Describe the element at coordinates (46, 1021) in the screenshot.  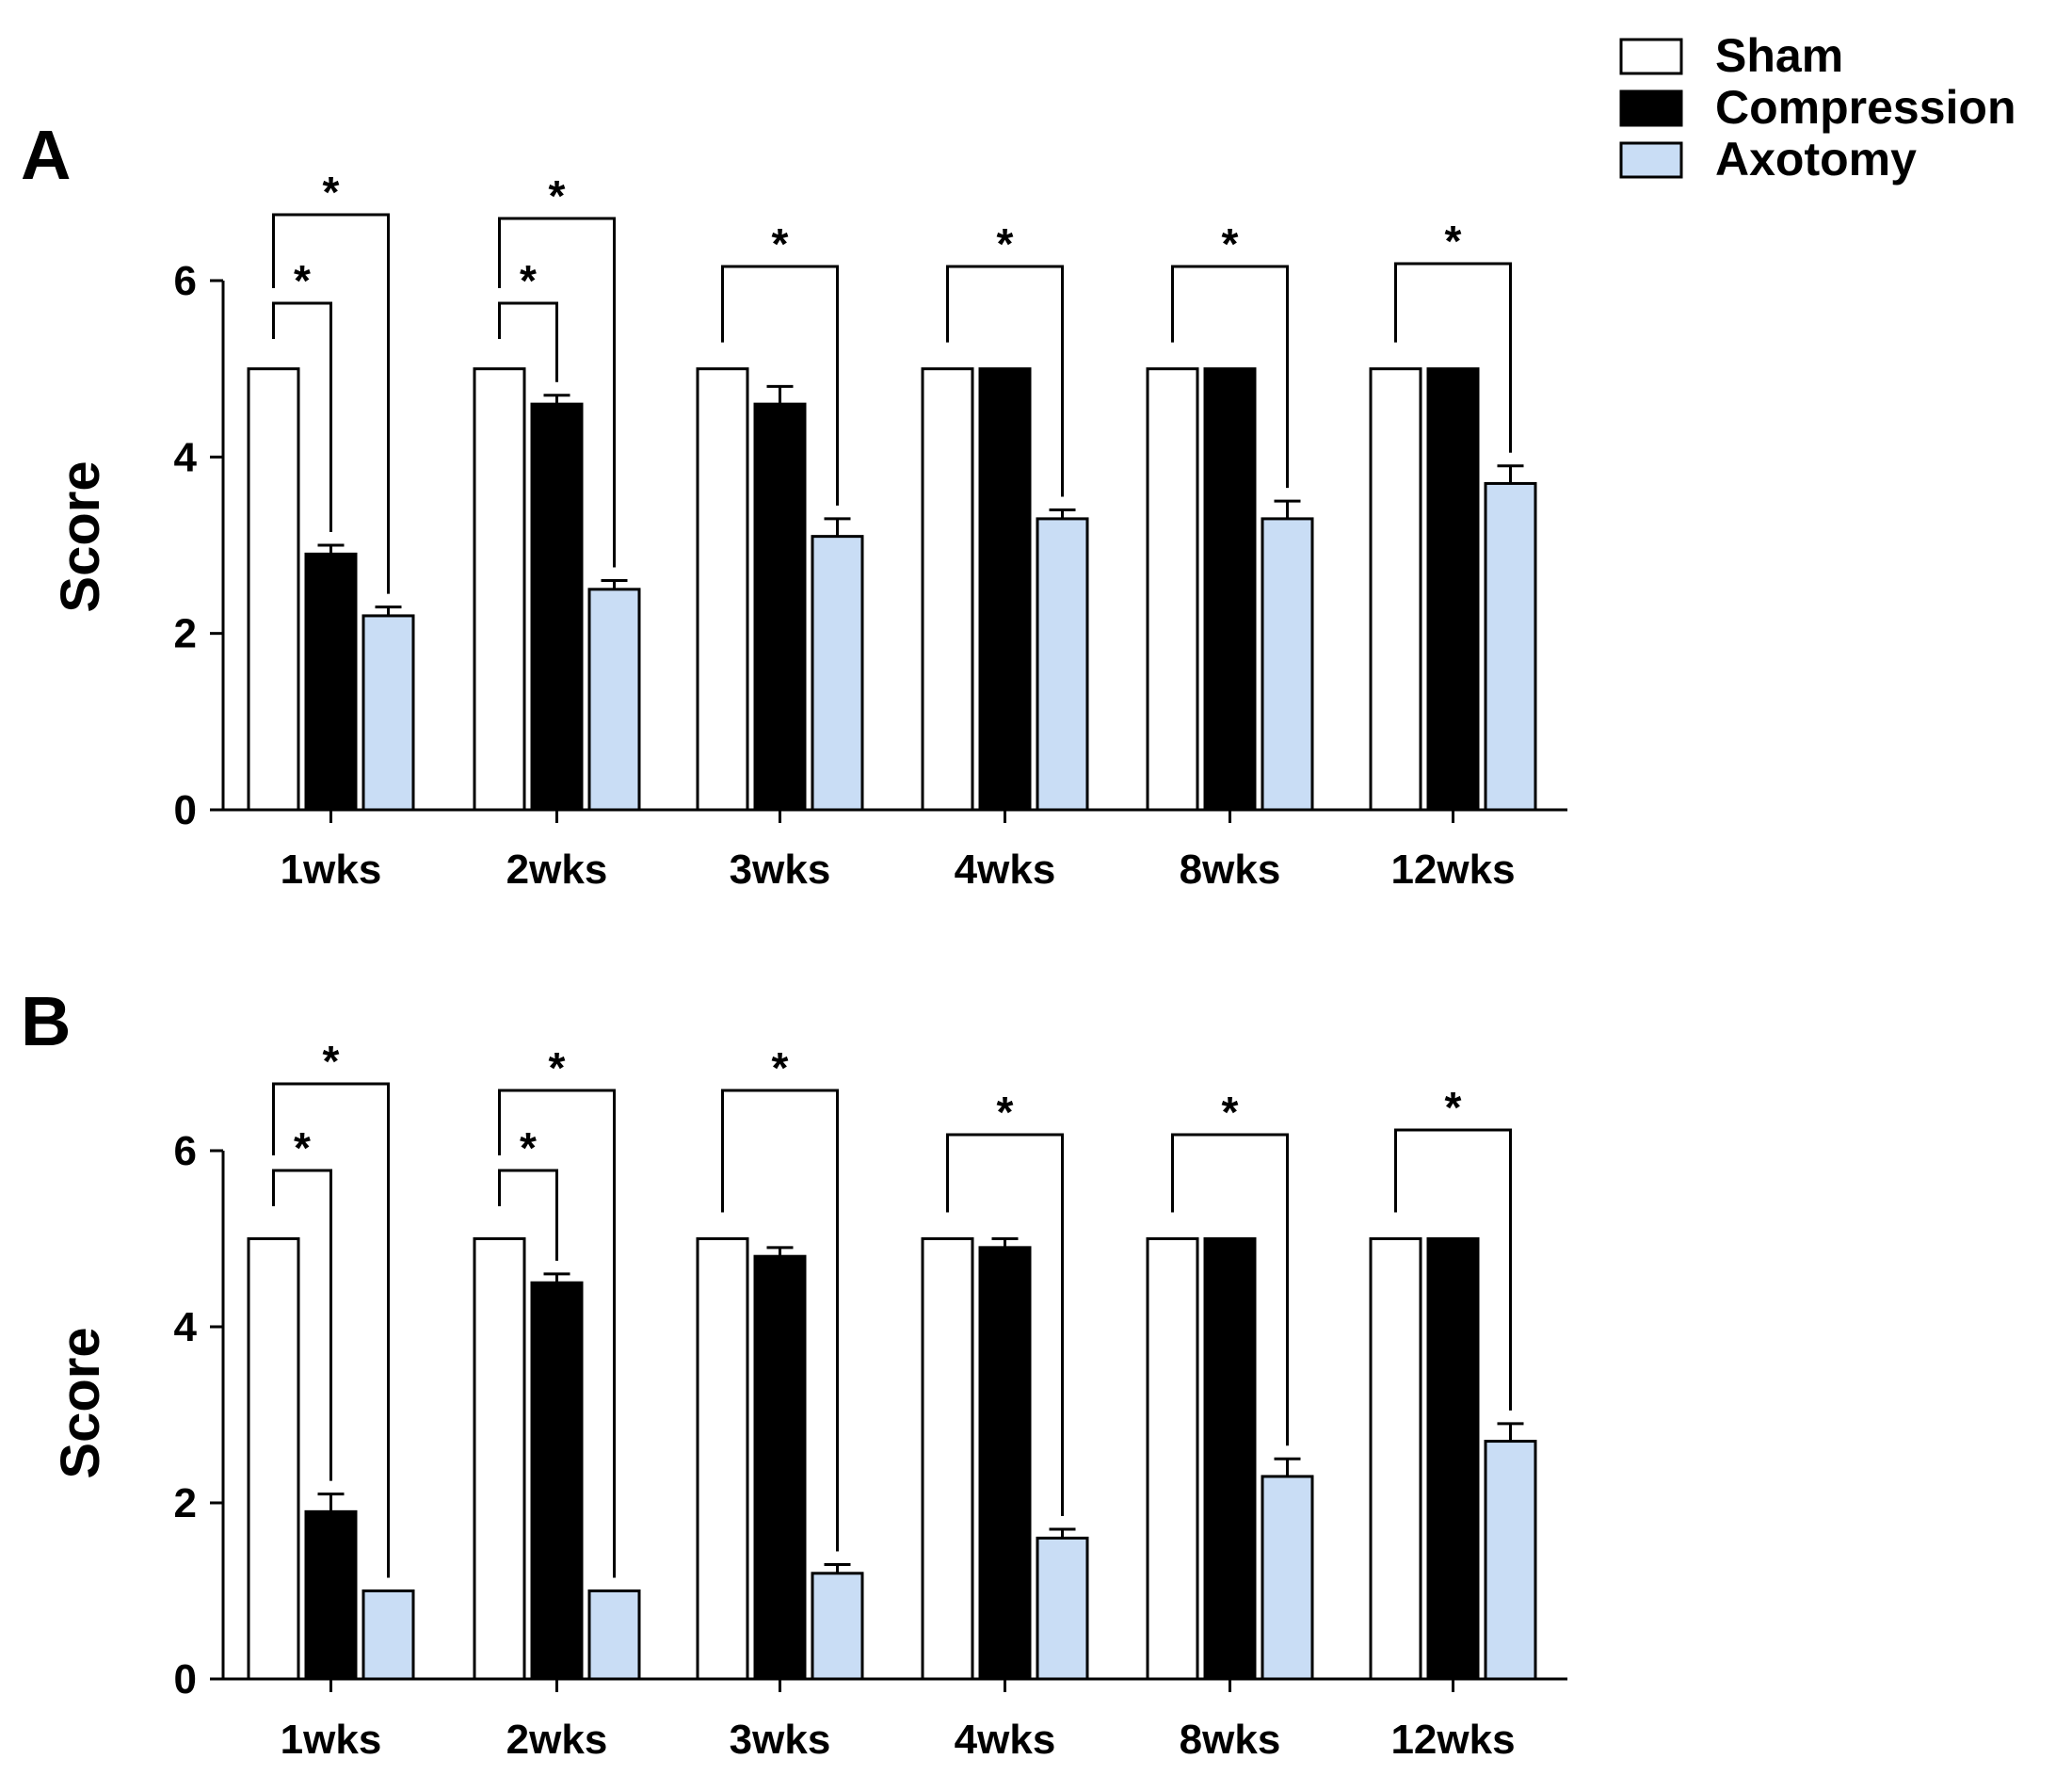
I see `panel-label: B` at that location.